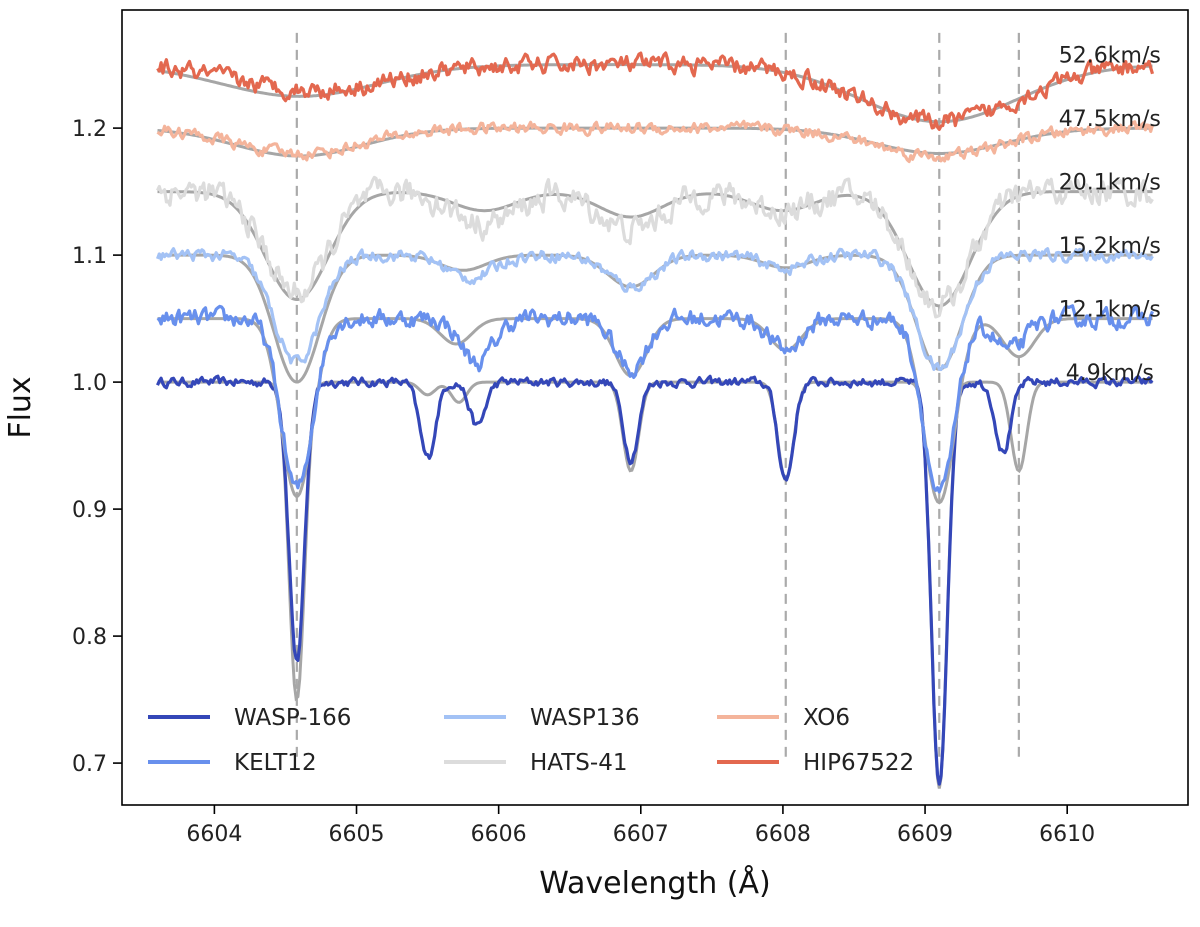  What do you see at coordinates (655, 91) in the screenshot?
I see `series-line-hip67522` at bounding box center [655, 91].